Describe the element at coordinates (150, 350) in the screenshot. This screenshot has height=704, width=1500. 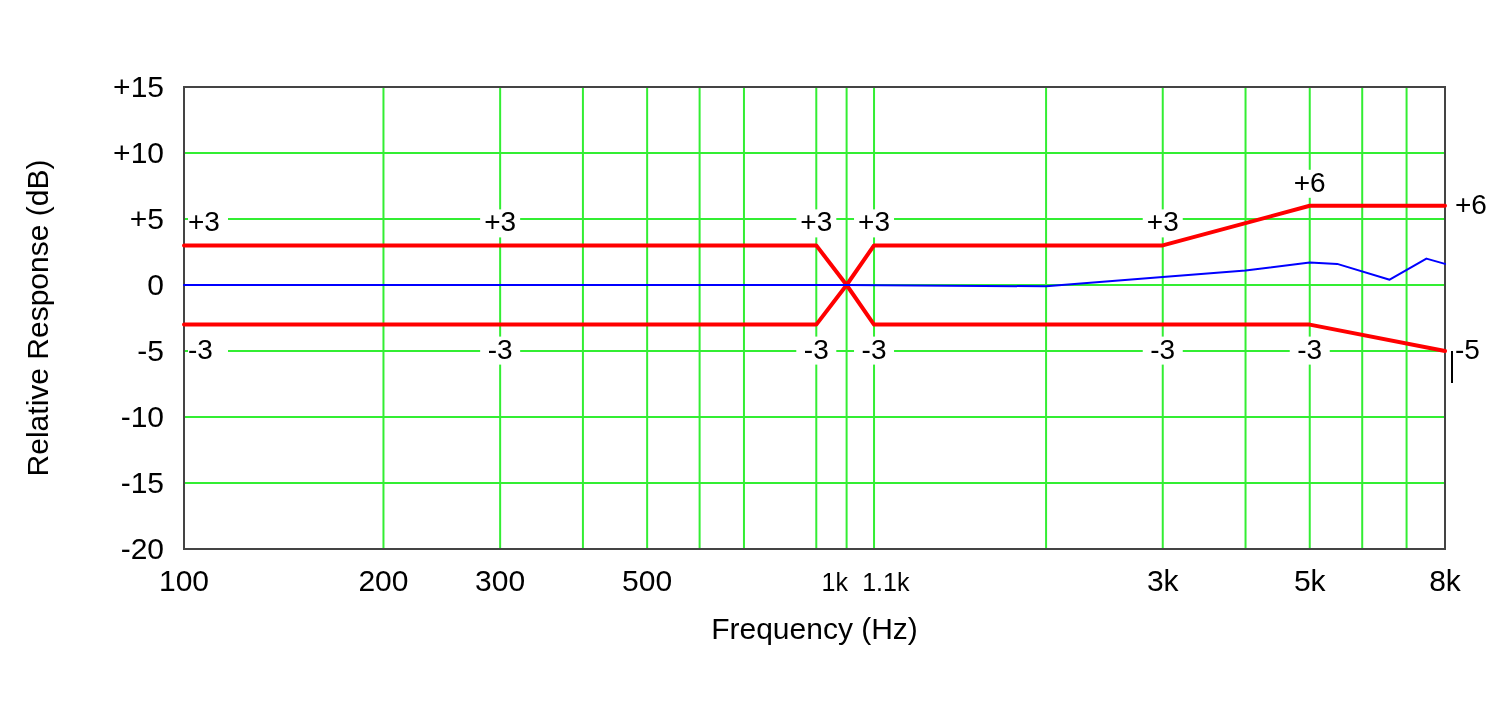
I see `y-tick-label: -5` at that location.